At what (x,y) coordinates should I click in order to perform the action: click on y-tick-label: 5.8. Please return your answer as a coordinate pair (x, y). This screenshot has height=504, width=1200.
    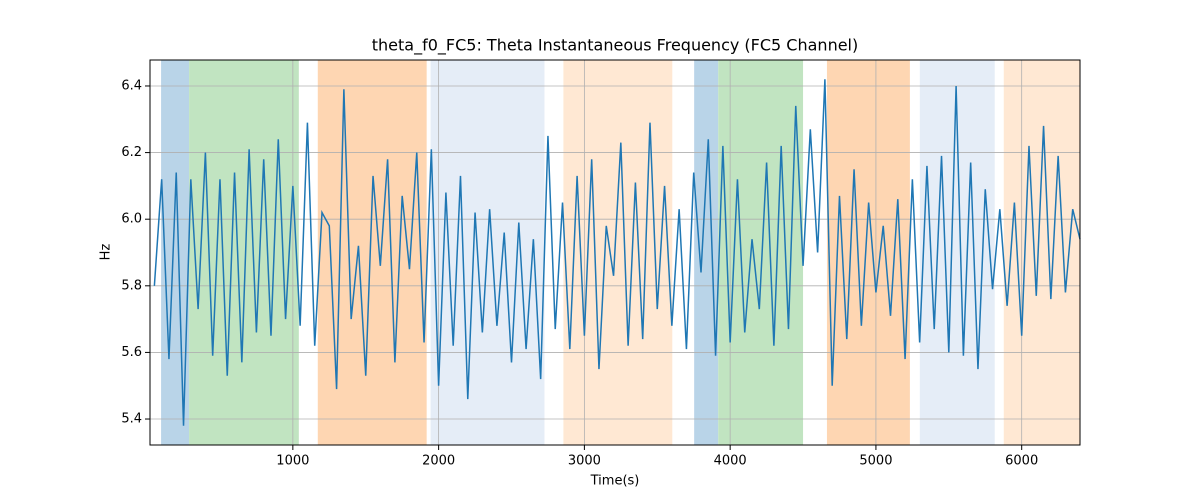
    Looking at the image, I should click on (131, 285).